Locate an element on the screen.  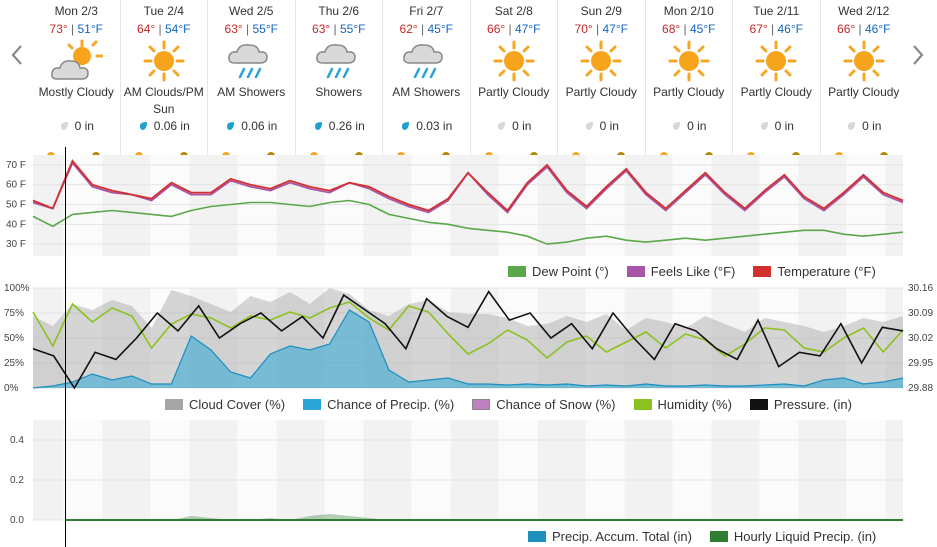
precip-amount: 0.26 in is located at coordinates (339, 126).